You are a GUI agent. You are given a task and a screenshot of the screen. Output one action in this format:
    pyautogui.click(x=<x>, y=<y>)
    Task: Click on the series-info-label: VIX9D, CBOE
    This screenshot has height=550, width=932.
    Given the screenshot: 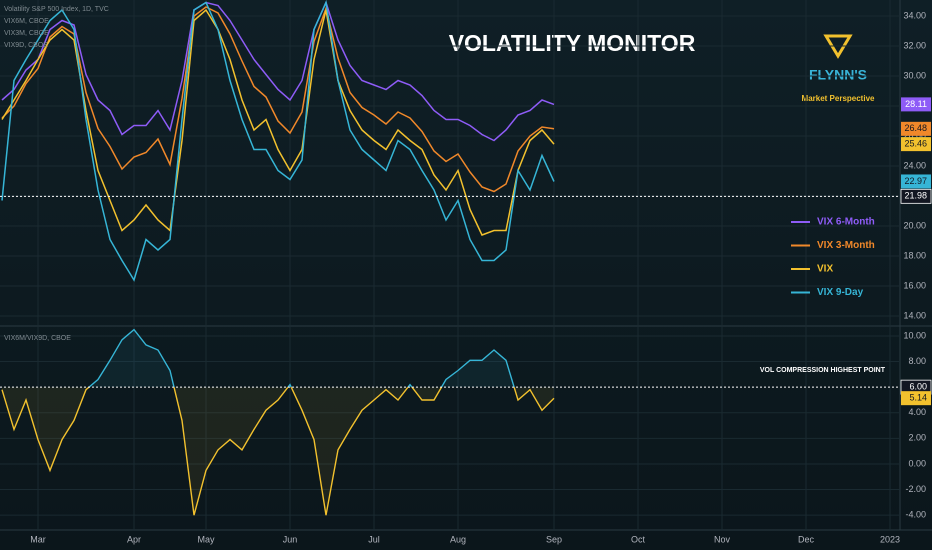 What is the action you would take?
    pyautogui.click(x=26, y=45)
    